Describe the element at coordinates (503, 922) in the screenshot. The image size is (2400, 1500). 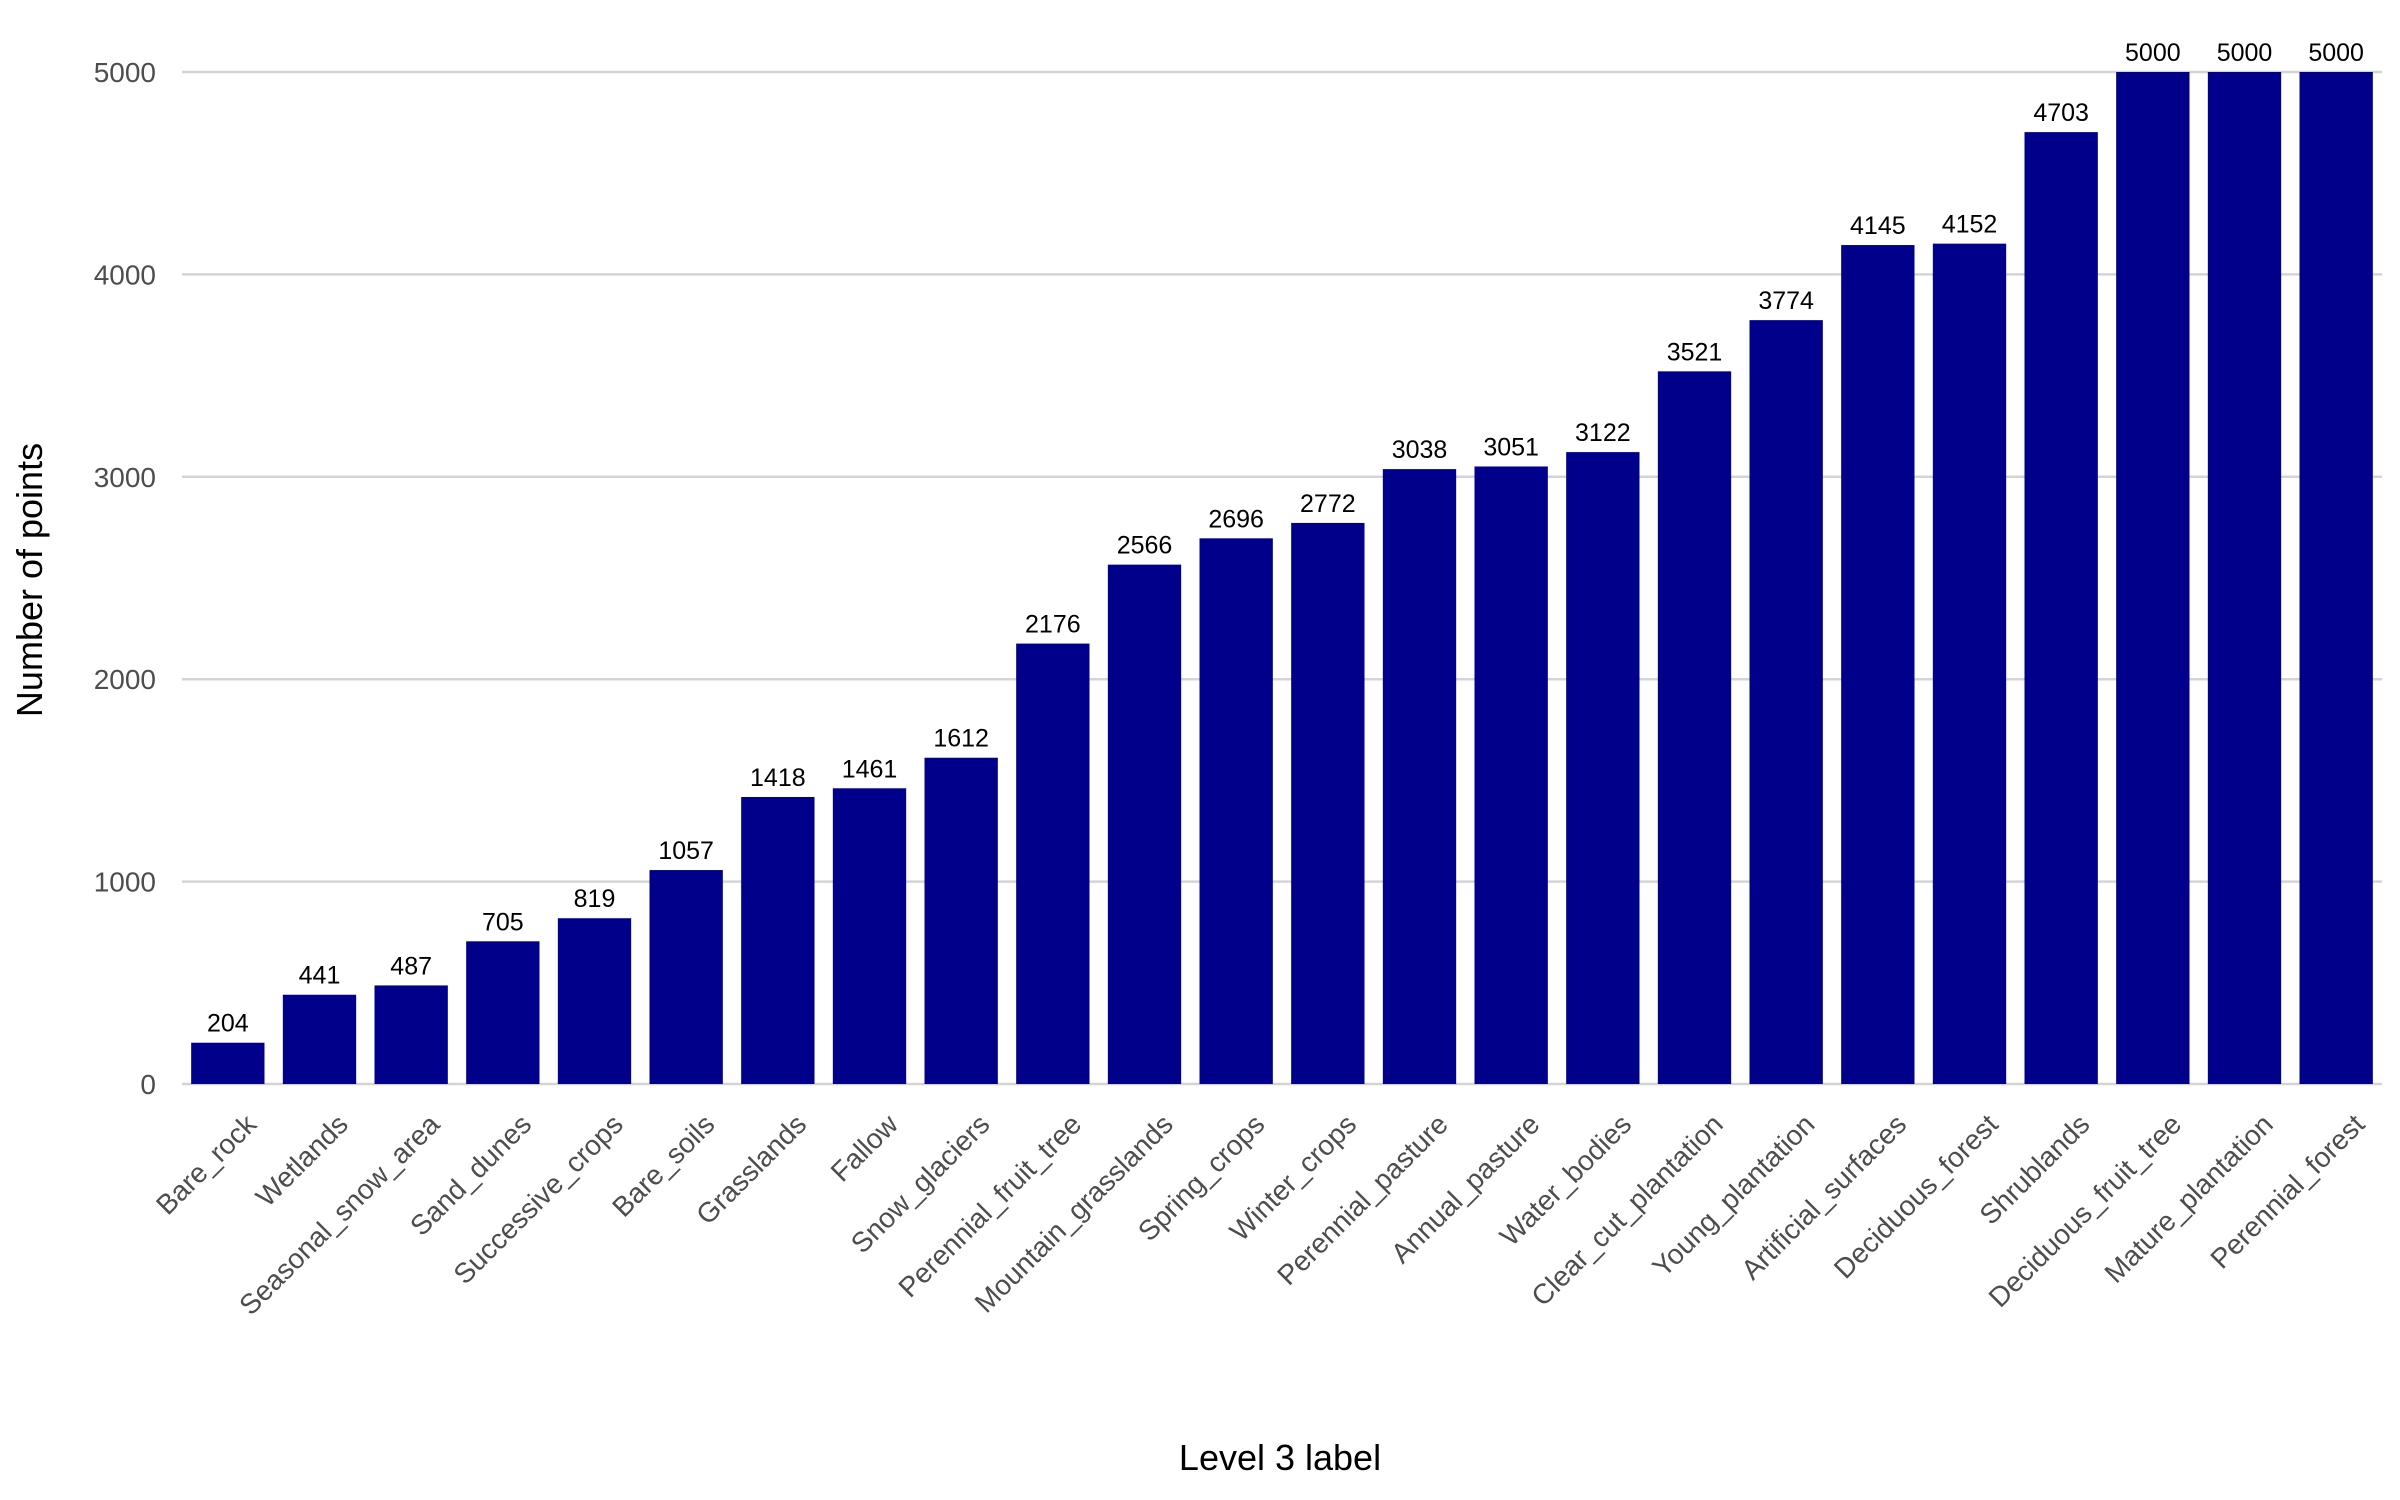
I see `data-label: 705` at that location.